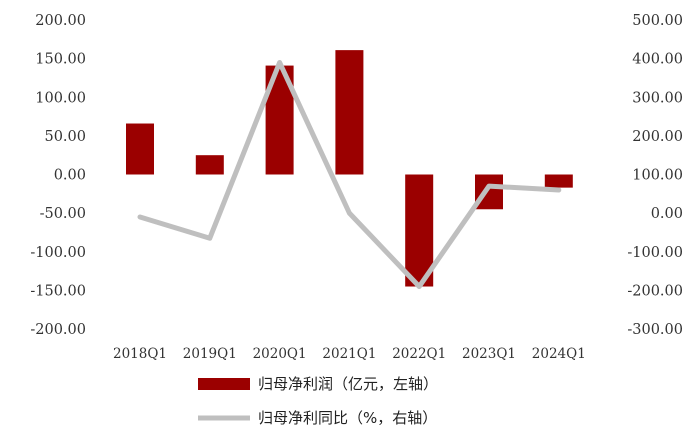 The height and width of the screenshot is (427, 689). What do you see at coordinates (489, 354) in the screenshot?
I see `x-axis-tick-label: 2023Q1` at bounding box center [489, 354].